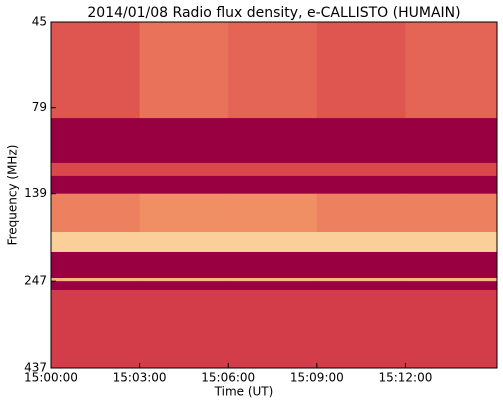 The width and height of the screenshot is (503, 404). What do you see at coordinates (35, 193) in the screenshot?
I see `y-tick-label: 139` at bounding box center [35, 193].